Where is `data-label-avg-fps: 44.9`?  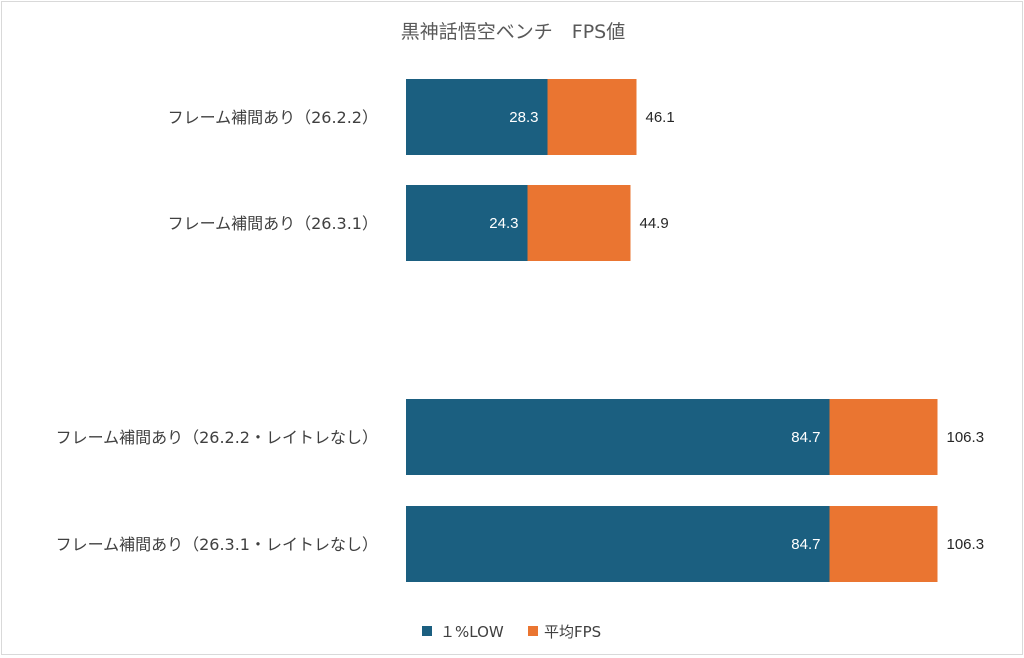 data-label-avg-fps: 44.9 is located at coordinates (654, 223).